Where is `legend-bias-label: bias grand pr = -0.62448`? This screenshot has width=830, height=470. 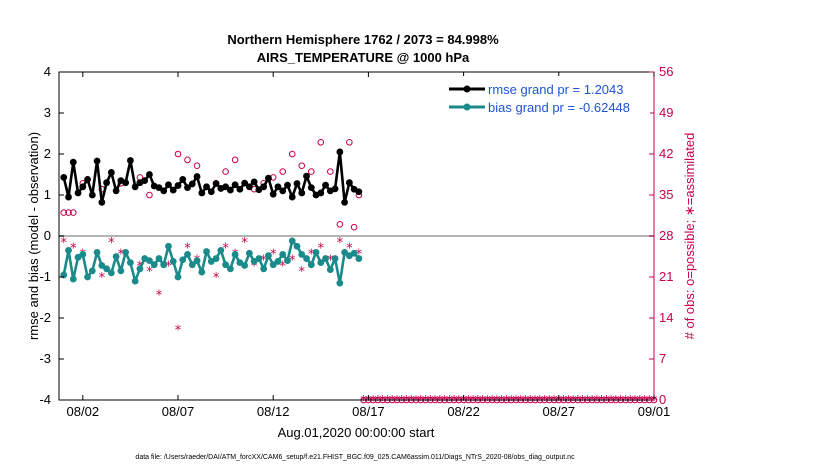
legend-bias-label: bias grand pr = -0.62448 is located at coordinates (559, 107).